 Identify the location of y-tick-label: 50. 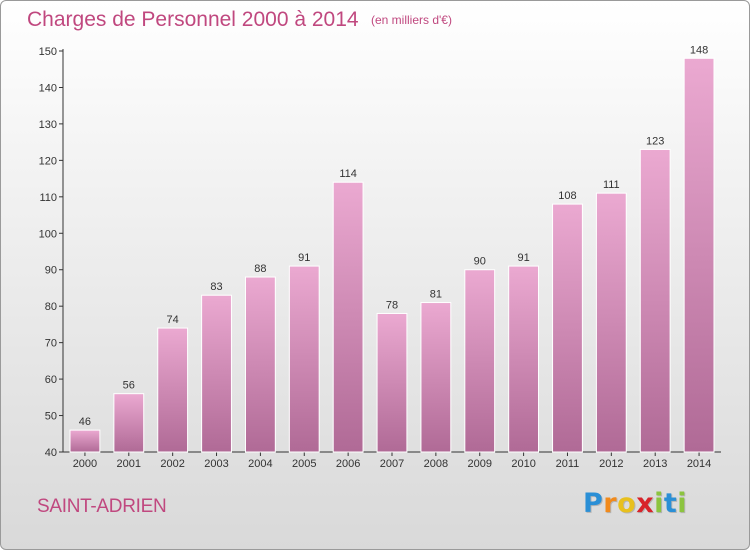
(51, 417).